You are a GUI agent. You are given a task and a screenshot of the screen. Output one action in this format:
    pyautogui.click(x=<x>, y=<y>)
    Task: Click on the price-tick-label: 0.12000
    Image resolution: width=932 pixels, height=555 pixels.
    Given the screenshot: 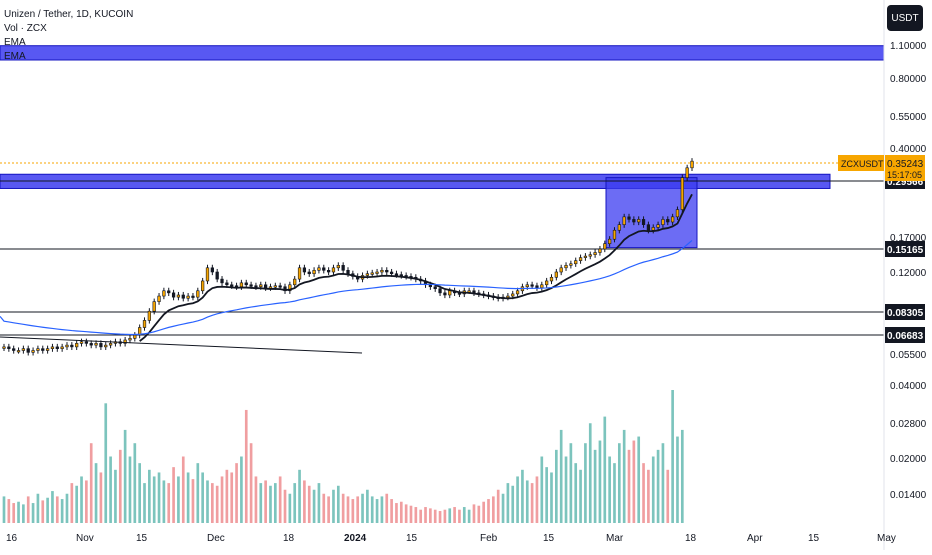 What is the action you would take?
    pyautogui.click(x=908, y=273)
    